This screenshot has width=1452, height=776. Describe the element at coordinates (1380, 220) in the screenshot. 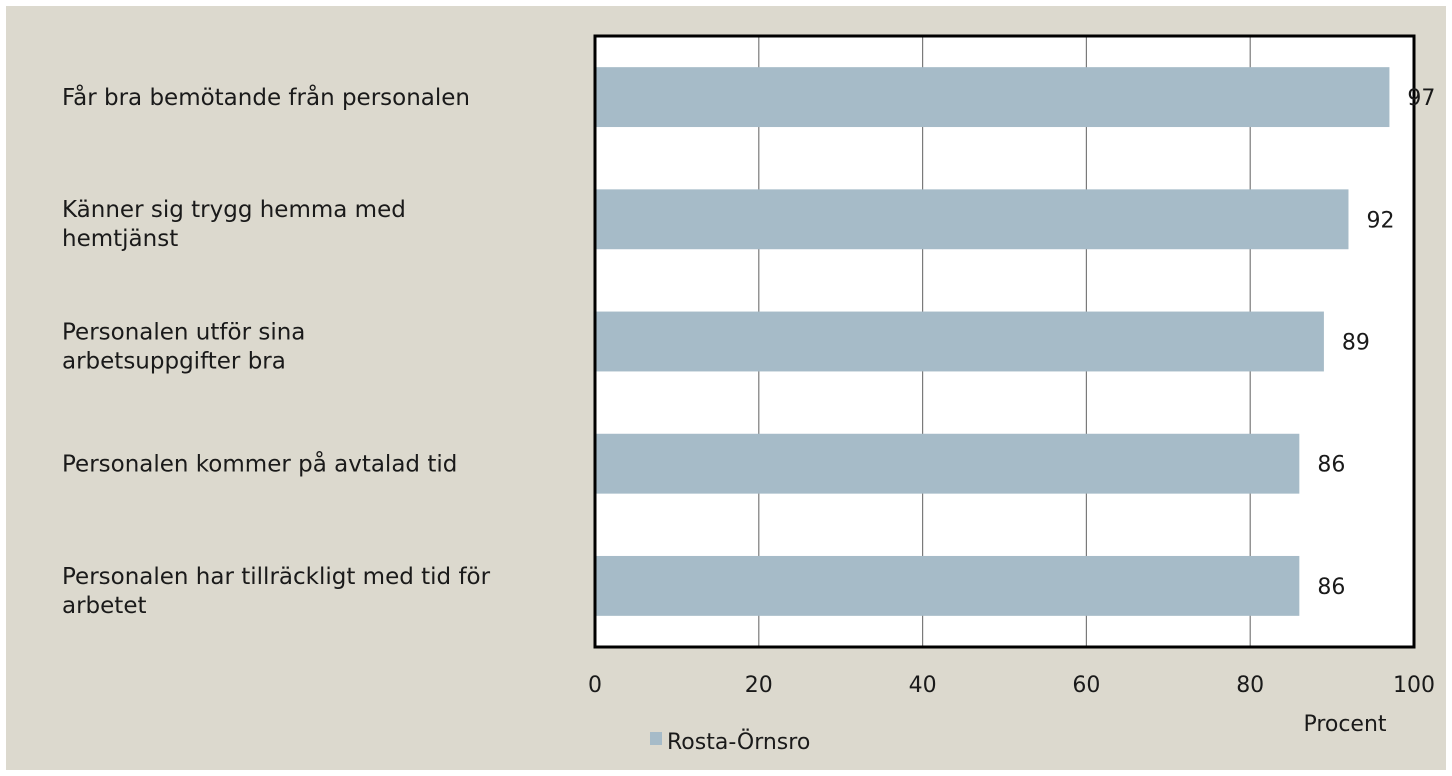

I see `data-label-2: 92` at that location.